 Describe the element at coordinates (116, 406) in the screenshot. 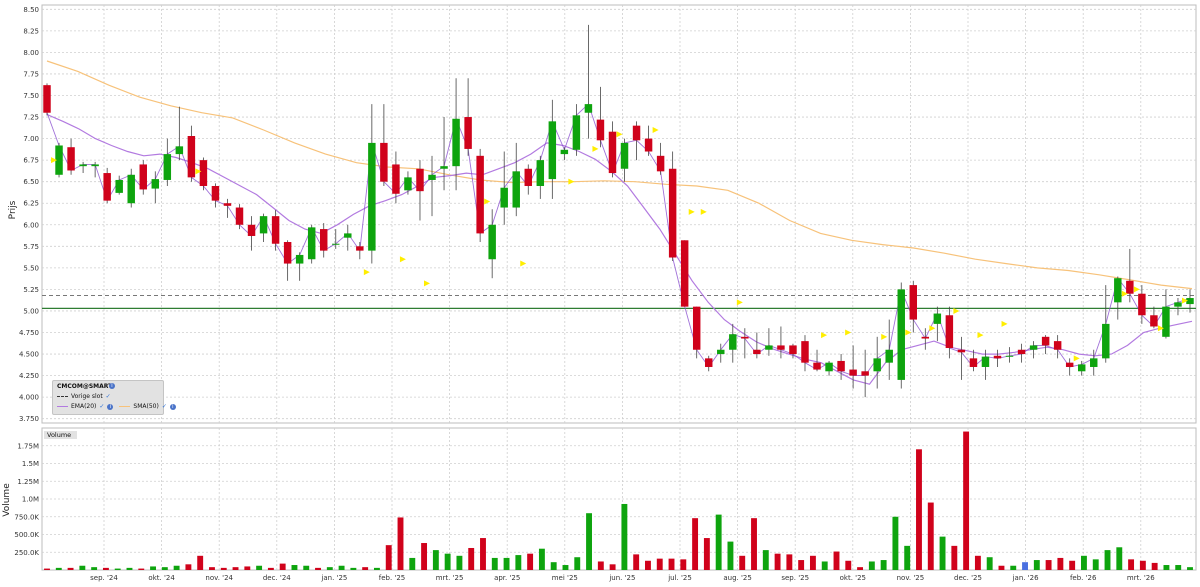

I see `legend-item-ema20: EMA(20) ✓ i SMA(50) ✓ i` at that location.